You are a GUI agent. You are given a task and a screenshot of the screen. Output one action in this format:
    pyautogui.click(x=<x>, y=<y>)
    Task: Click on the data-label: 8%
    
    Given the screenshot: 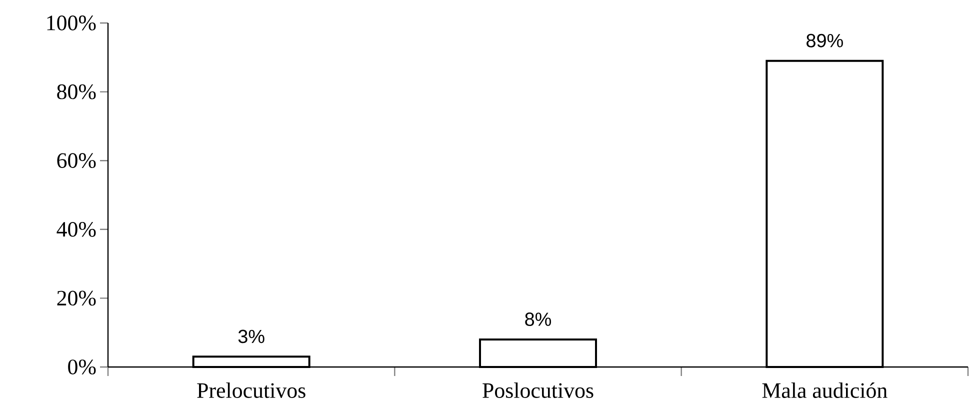 What is the action you would take?
    pyautogui.click(x=538, y=319)
    